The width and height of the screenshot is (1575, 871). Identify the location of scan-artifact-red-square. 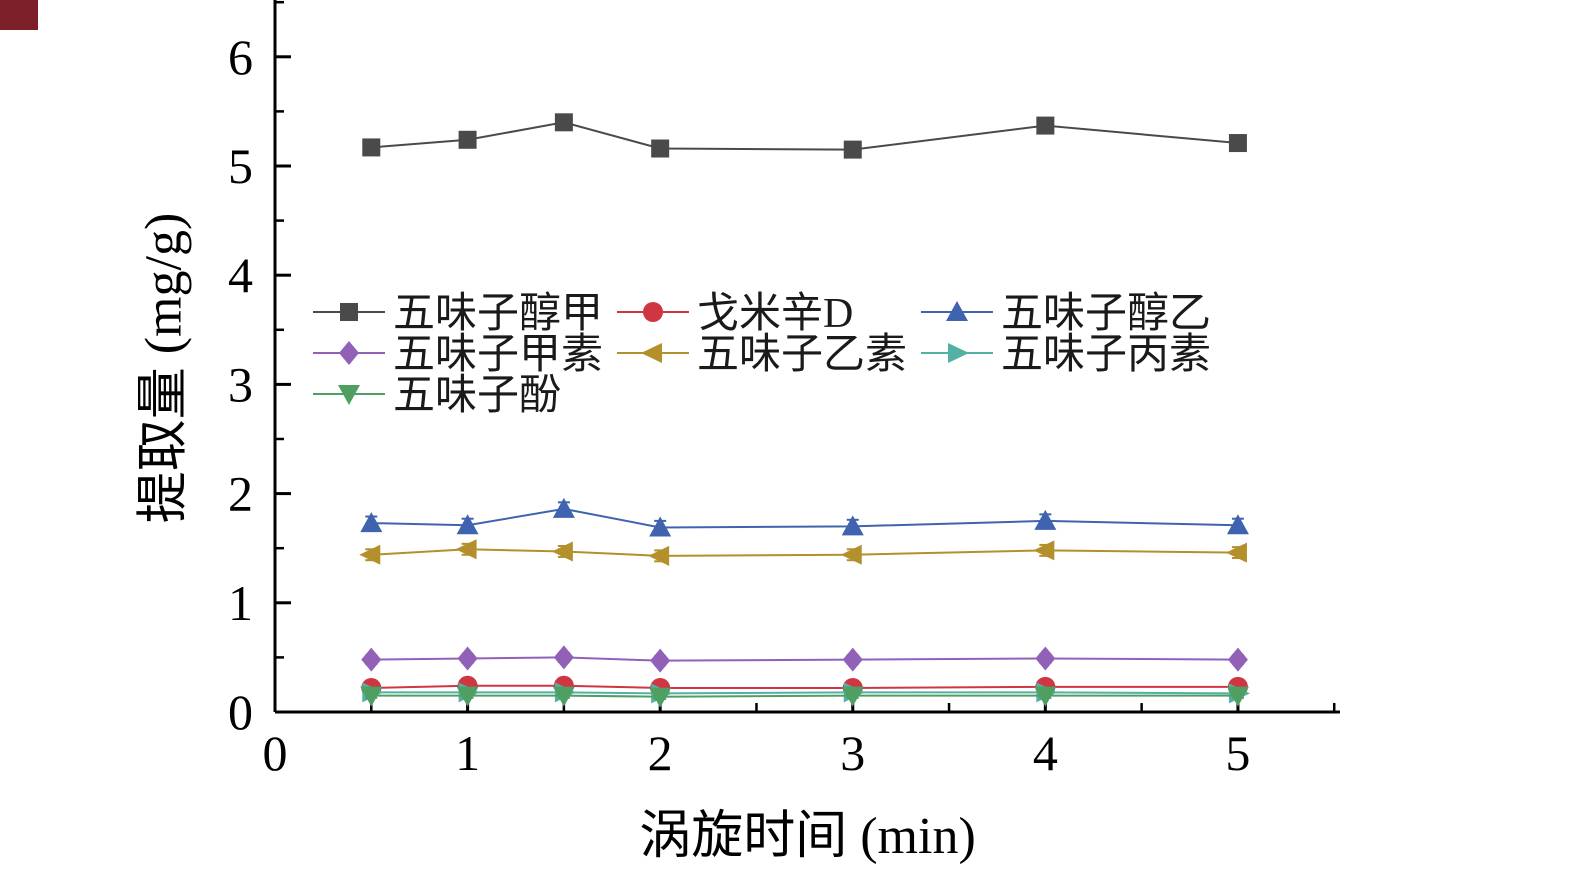
(19, 15).